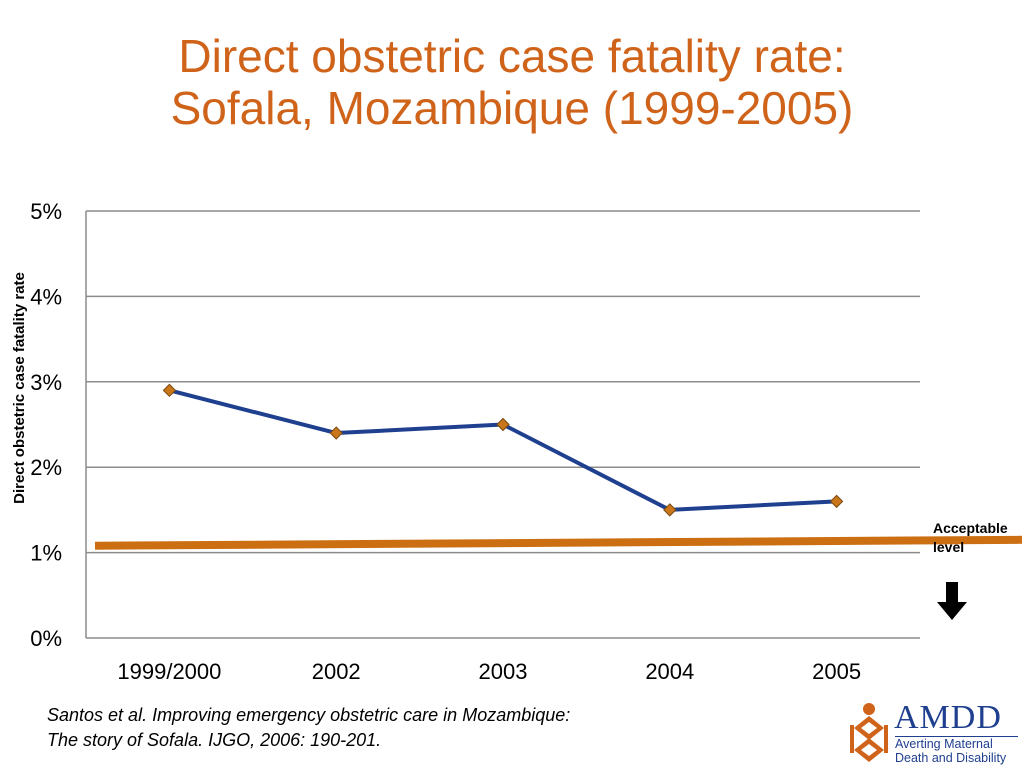 The height and width of the screenshot is (768, 1024). I want to click on y-tick-label: 1%, so click(46, 553).